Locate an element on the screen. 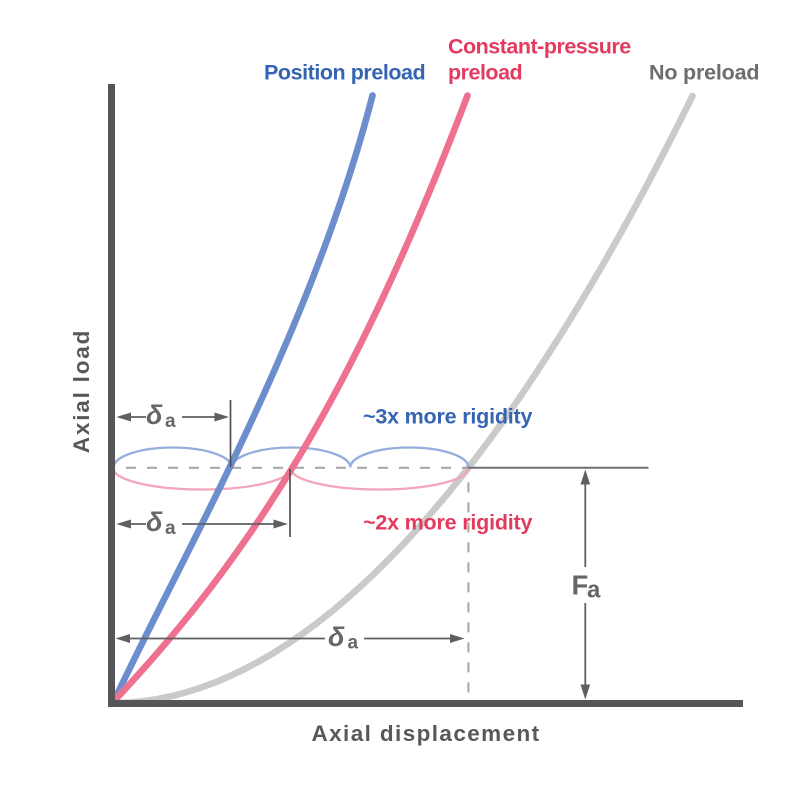  svg-text: Axial displacement is located at coordinates (425, 733).